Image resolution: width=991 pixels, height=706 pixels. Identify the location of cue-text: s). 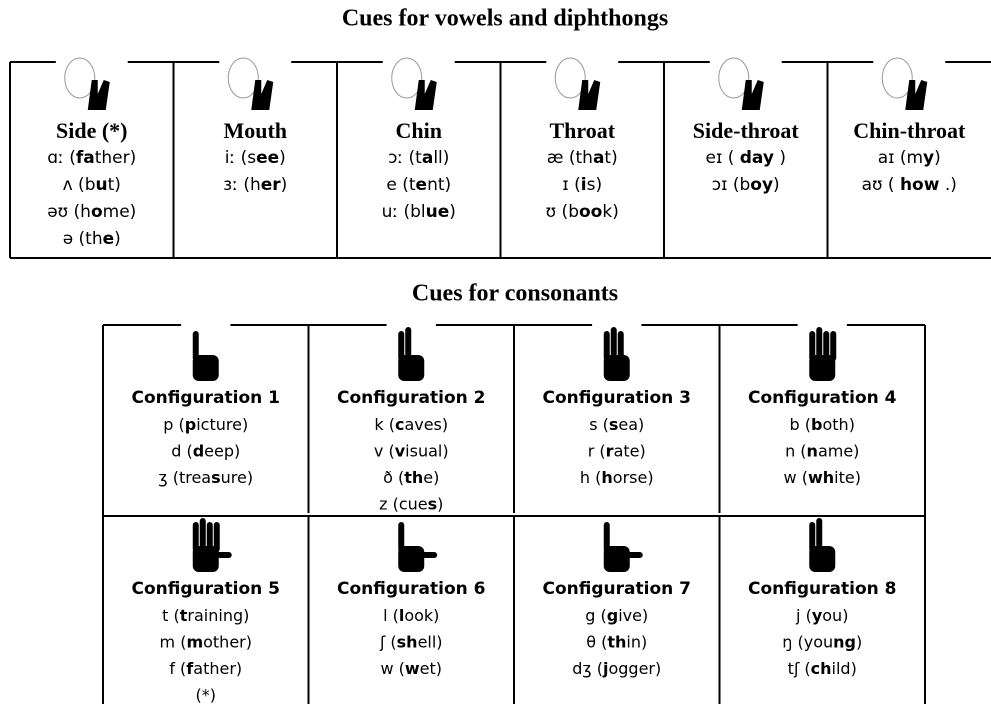
(595, 185).